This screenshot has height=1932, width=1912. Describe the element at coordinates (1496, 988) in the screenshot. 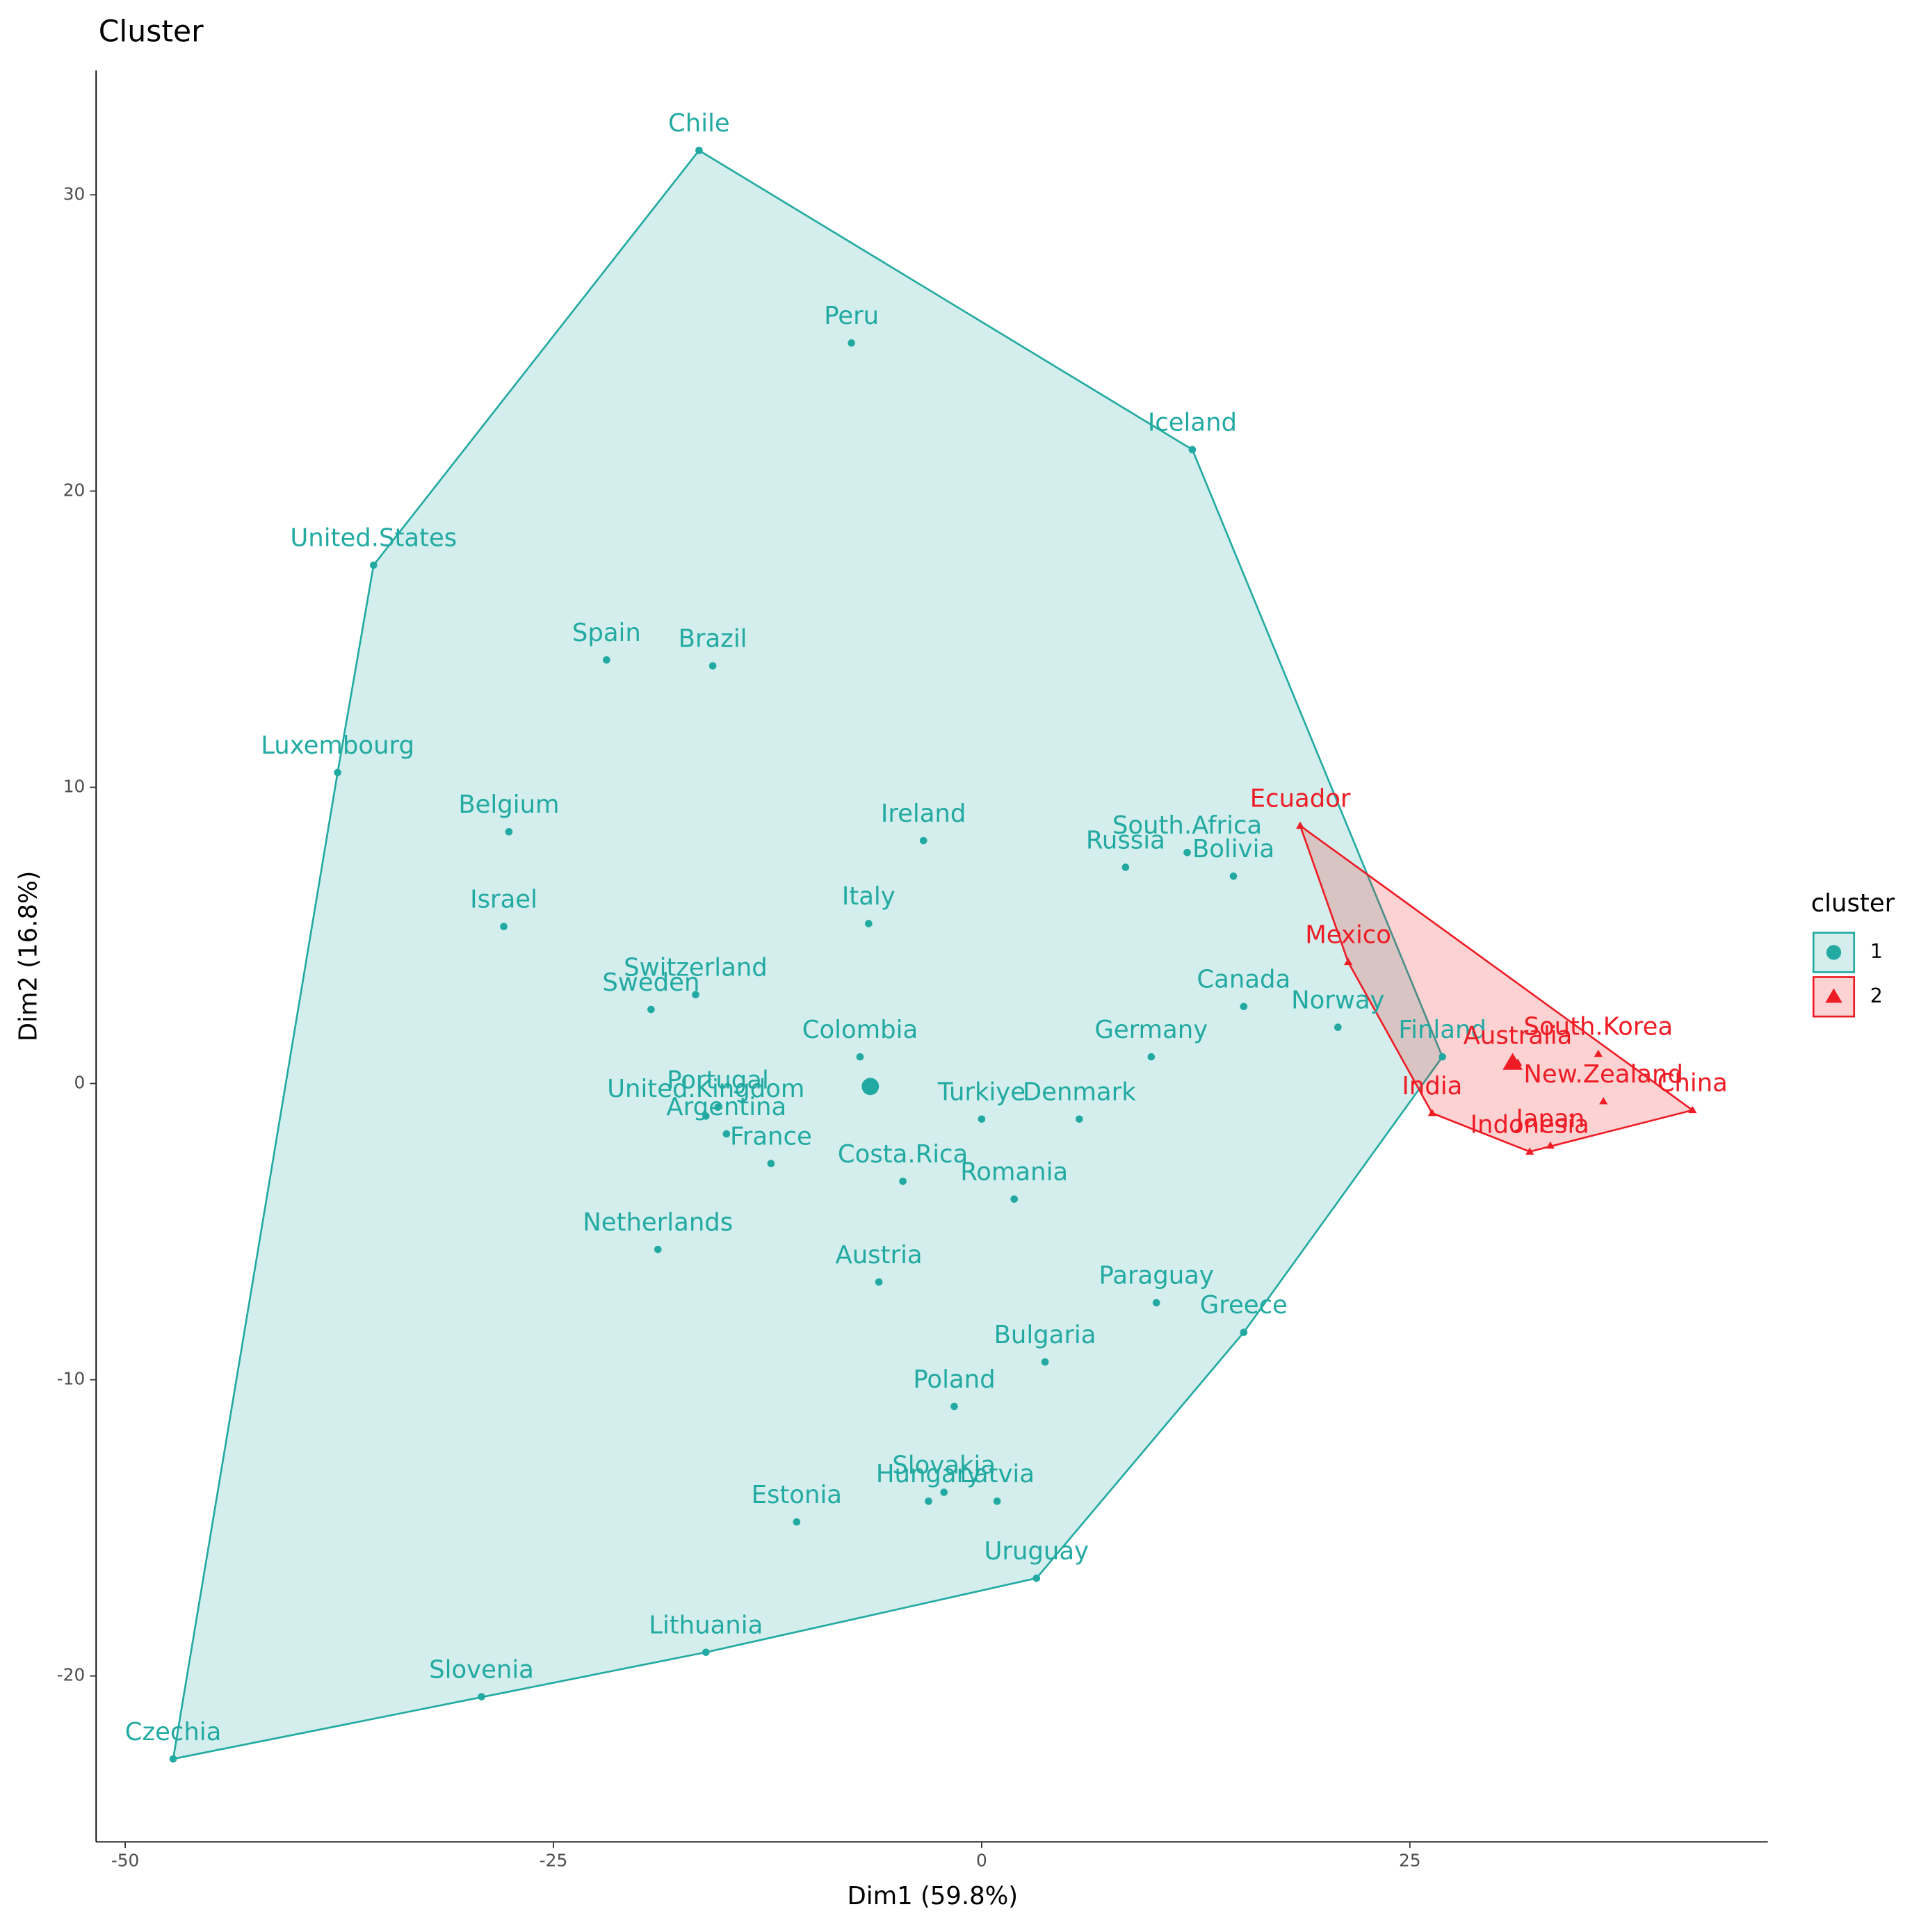

I see `cluster-hull` at that location.